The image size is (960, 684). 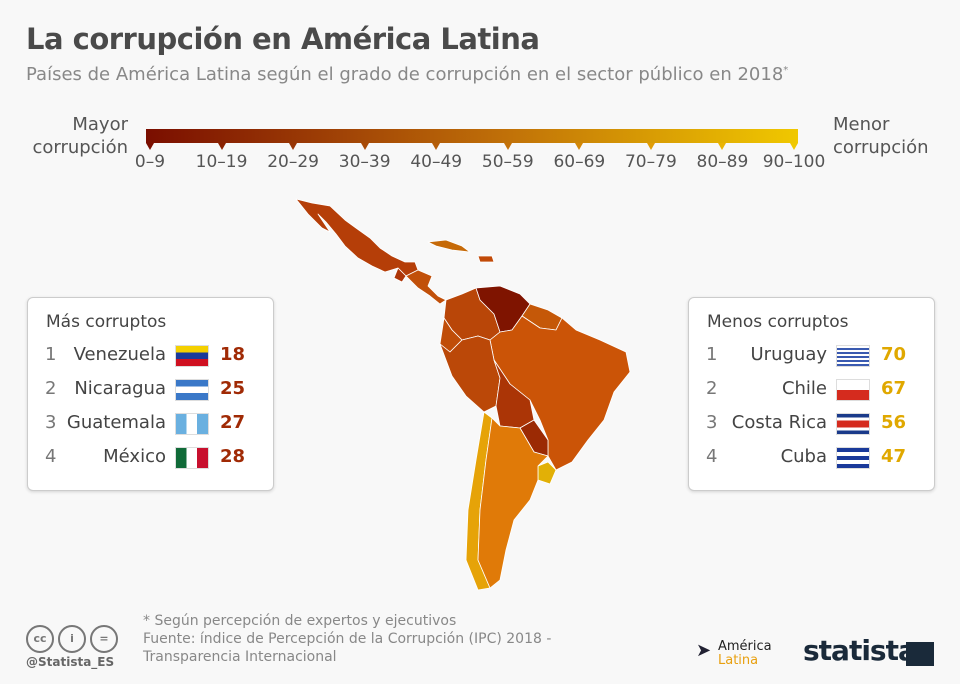 I want to click on scale-label: 70–79, so click(x=650, y=162).